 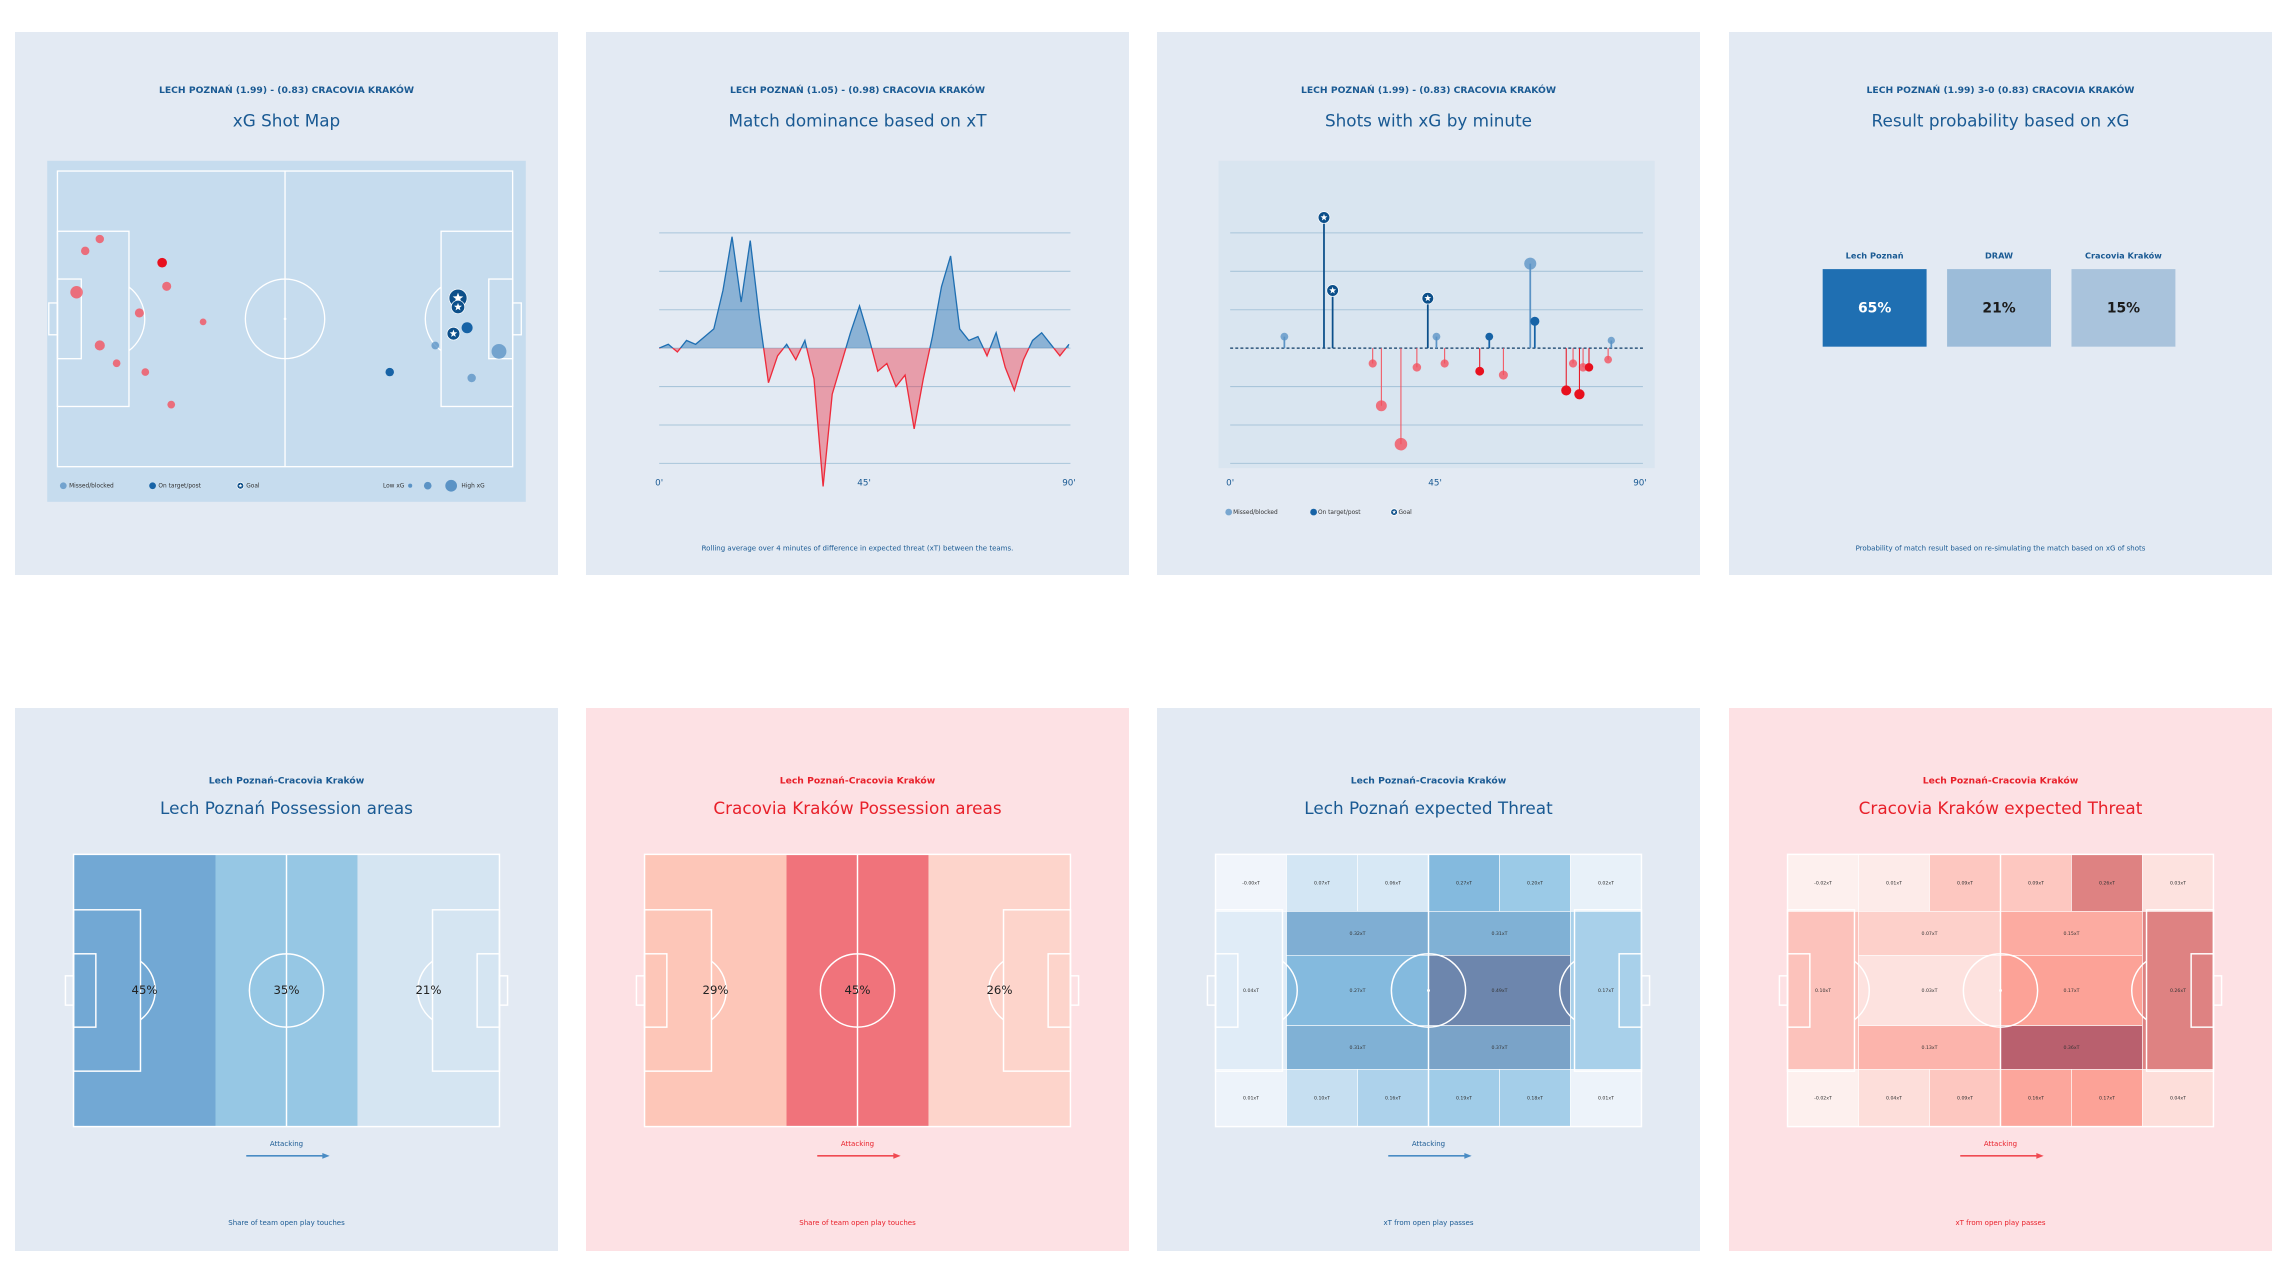 What do you see at coordinates (1999, 255) in the screenshot?
I see `tile-category: DRAW` at bounding box center [1999, 255].